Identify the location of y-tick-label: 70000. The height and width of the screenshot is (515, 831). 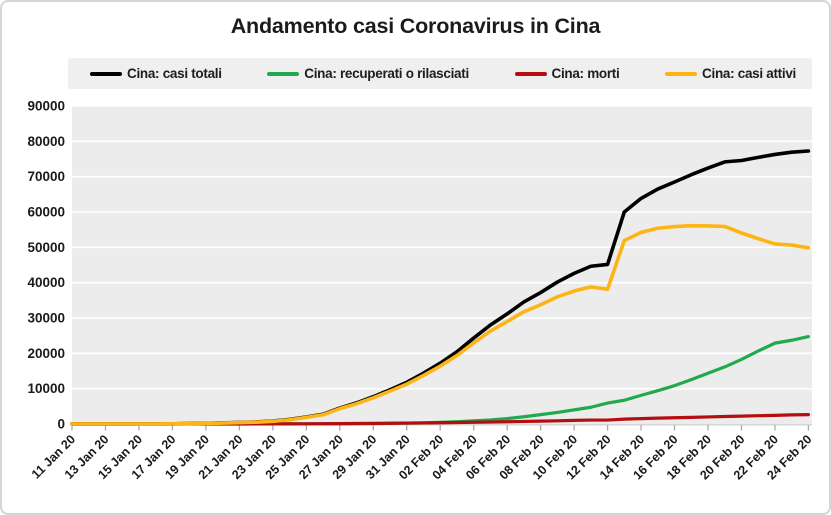
(46, 176).